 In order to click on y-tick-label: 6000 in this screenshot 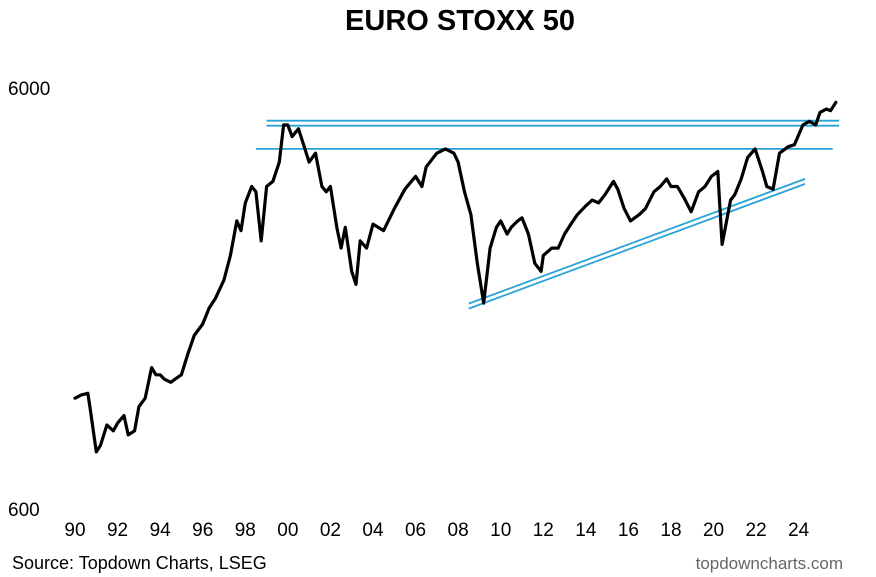, I will do `click(29, 89)`.